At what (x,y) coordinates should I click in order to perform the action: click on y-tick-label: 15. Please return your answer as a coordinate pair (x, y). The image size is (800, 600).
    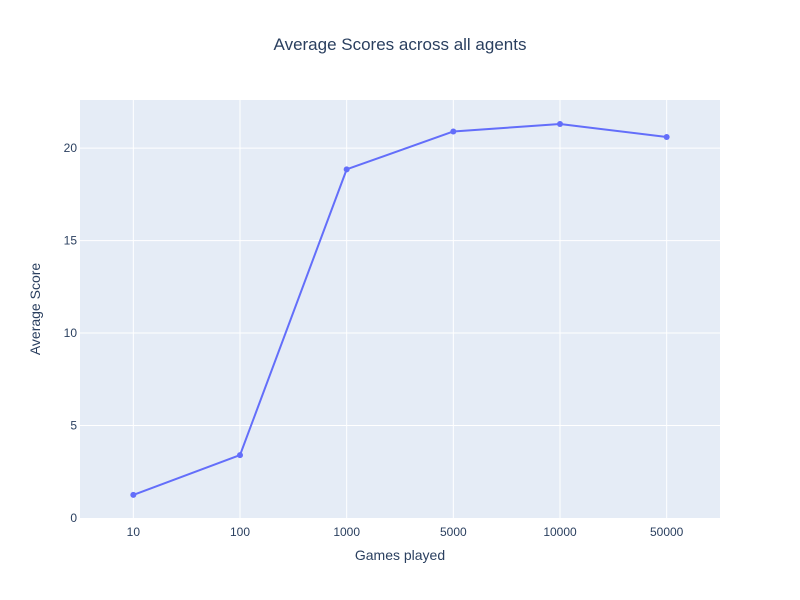
    Looking at the image, I should click on (71, 241).